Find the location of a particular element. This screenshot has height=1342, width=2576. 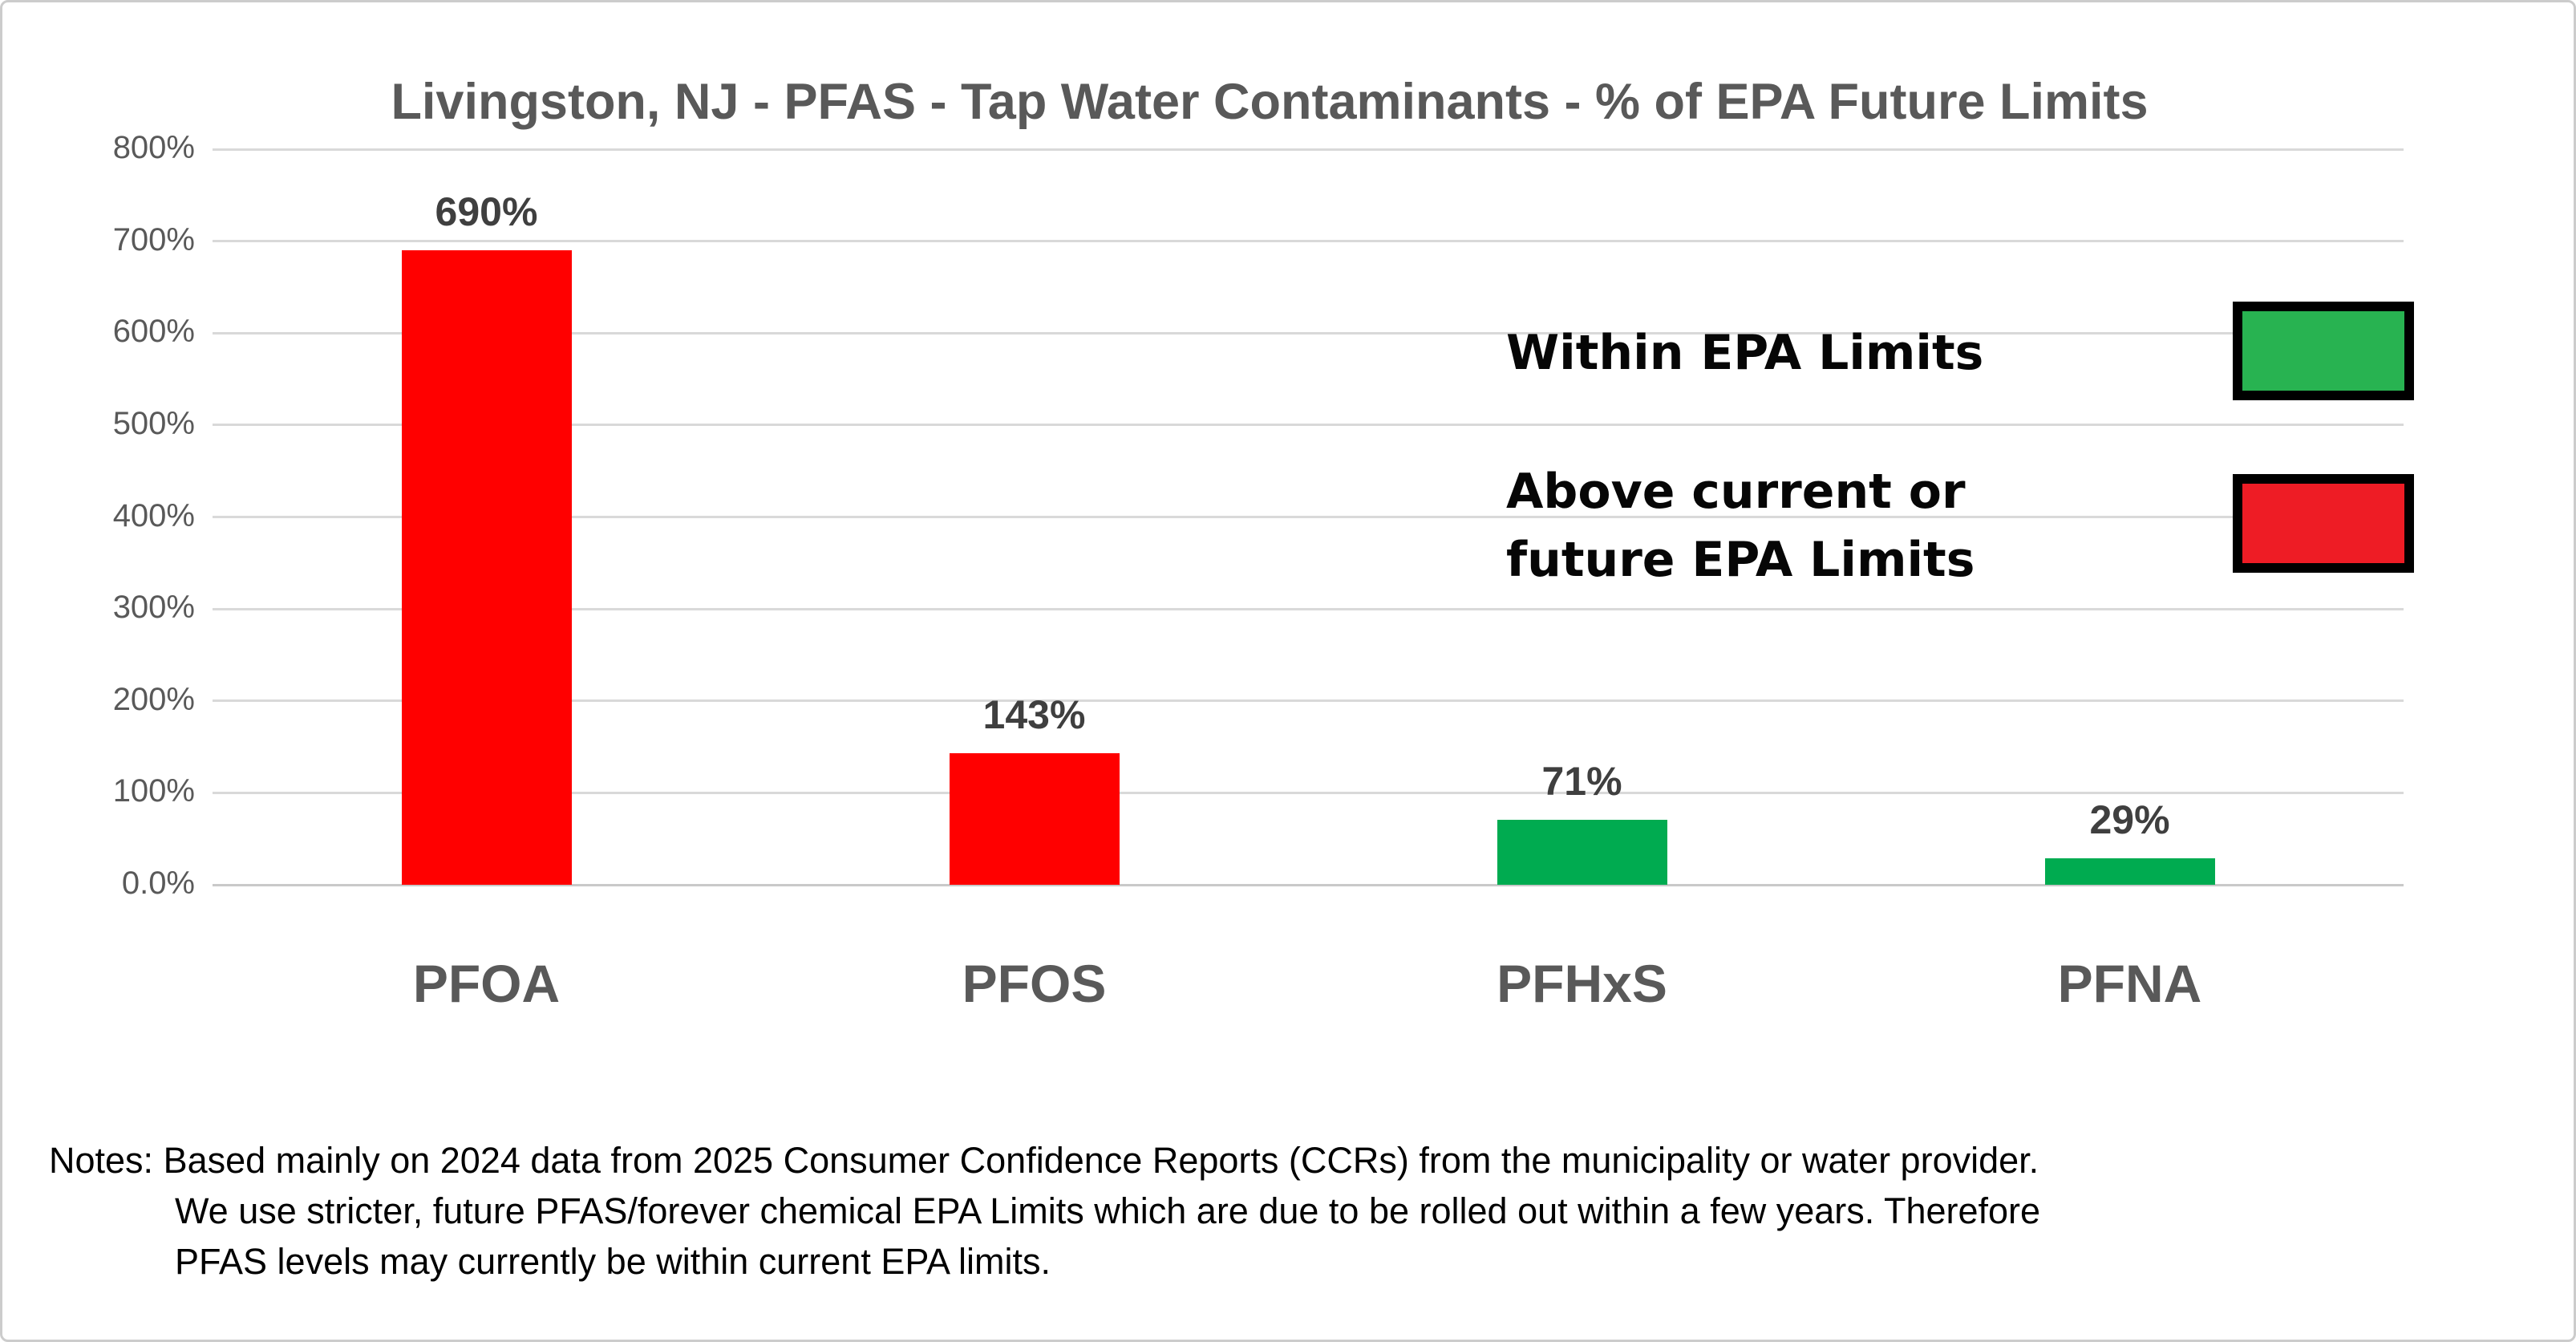

y-tick-label-600pct: 600% is located at coordinates (153, 332).